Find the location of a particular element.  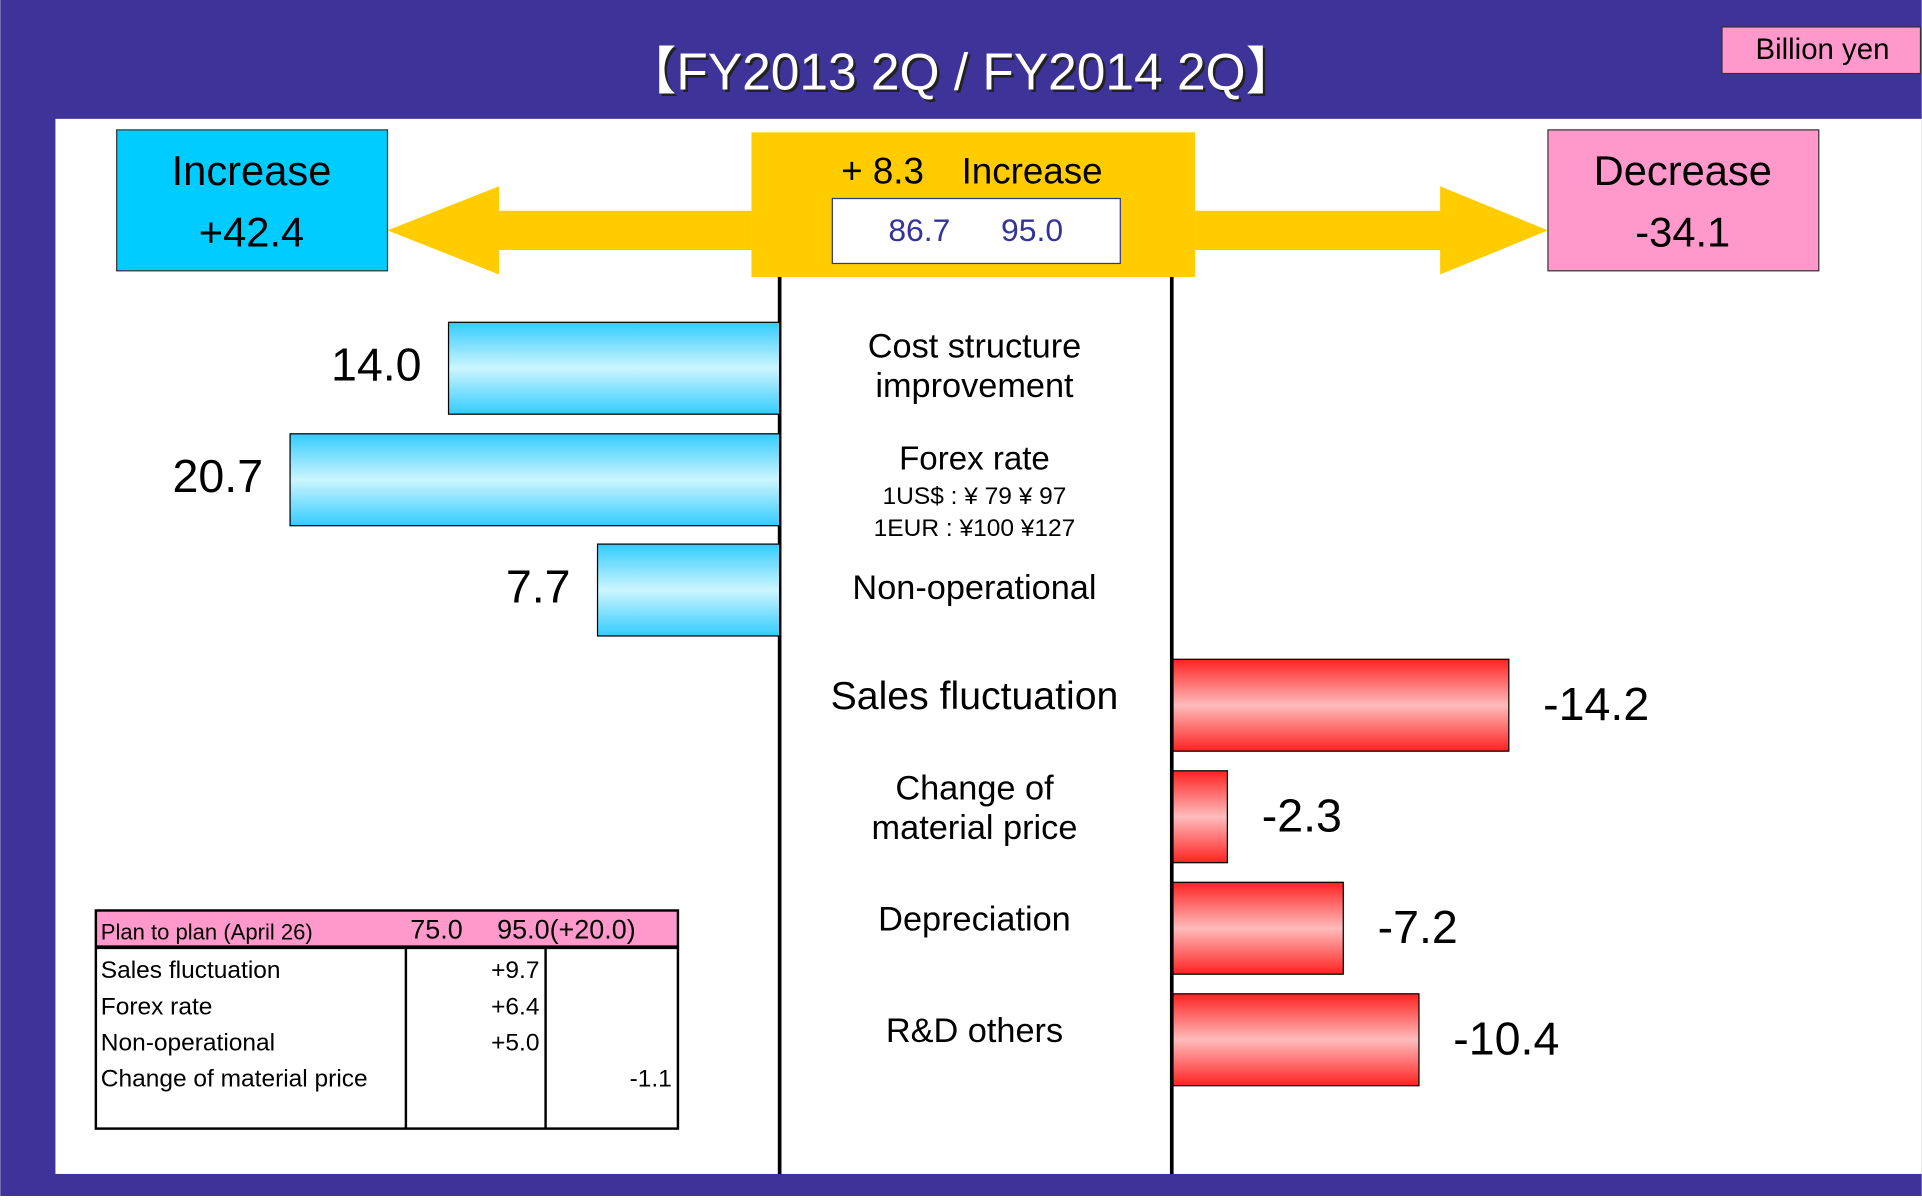

category-label: Change of is located at coordinates (974, 788).